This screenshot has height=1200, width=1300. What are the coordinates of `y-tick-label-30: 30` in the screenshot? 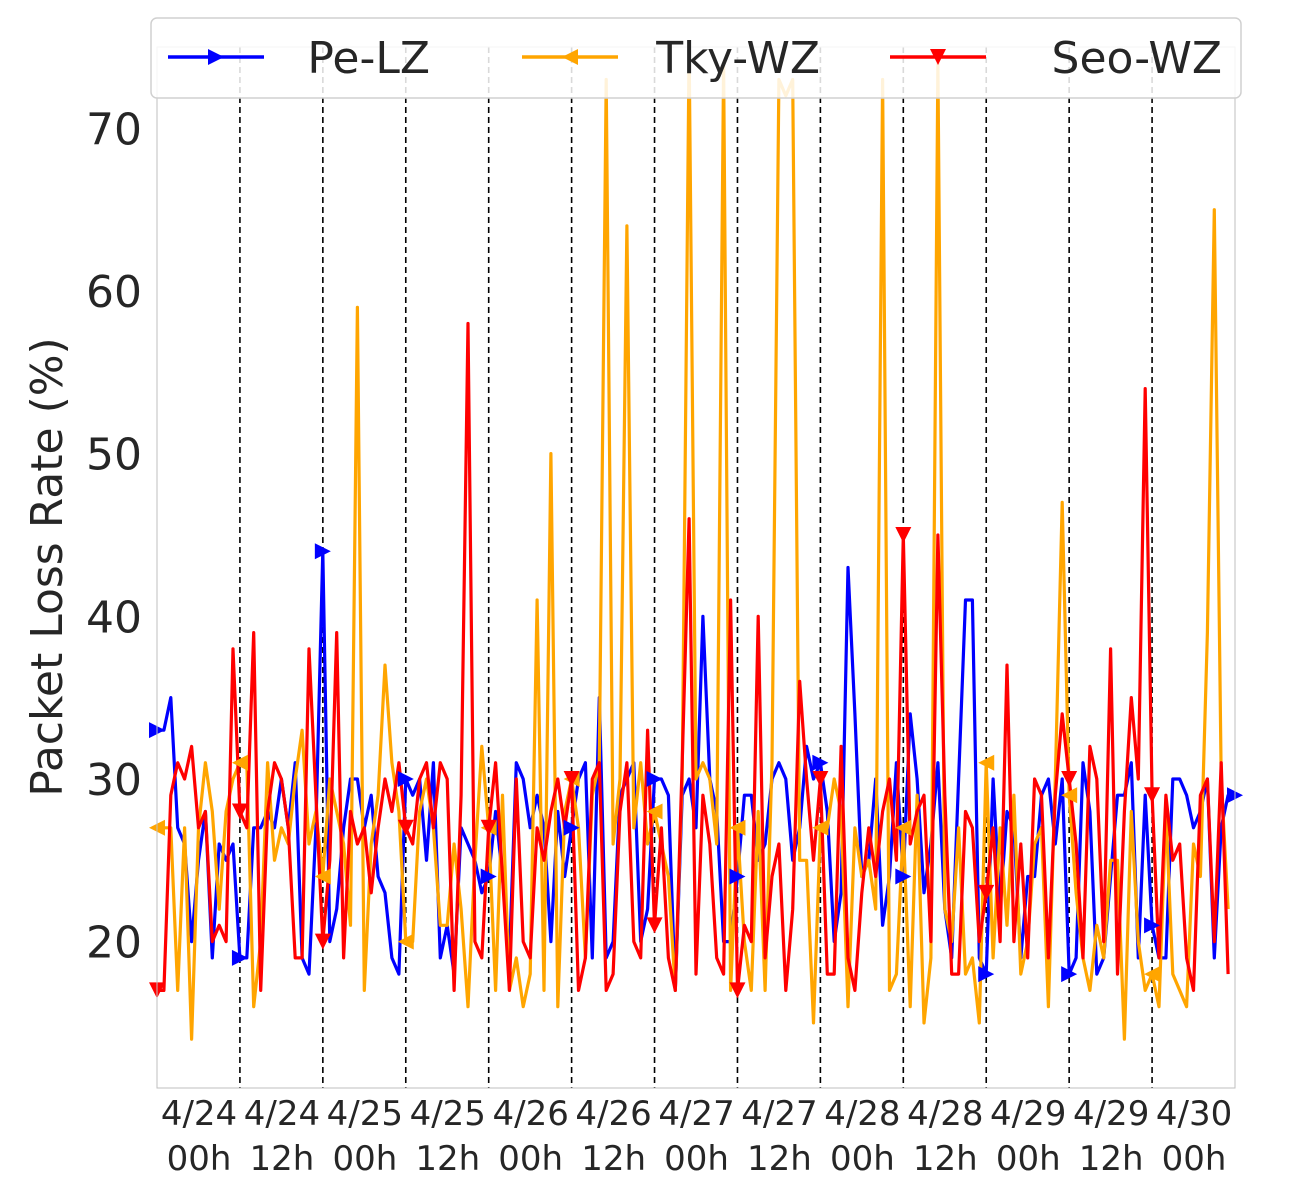 It's located at (114, 780).